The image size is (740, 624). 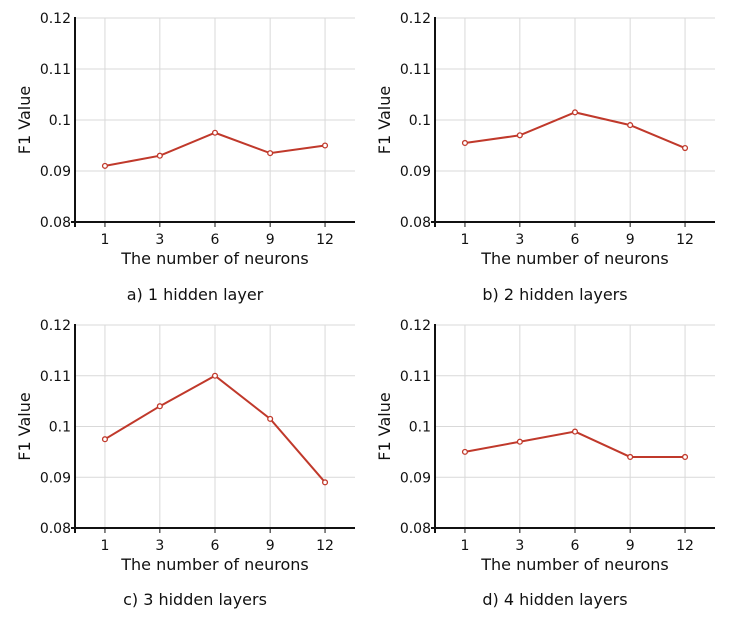 I want to click on panel-caption: a) 1 hidden layer, so click(x=195, y=294).